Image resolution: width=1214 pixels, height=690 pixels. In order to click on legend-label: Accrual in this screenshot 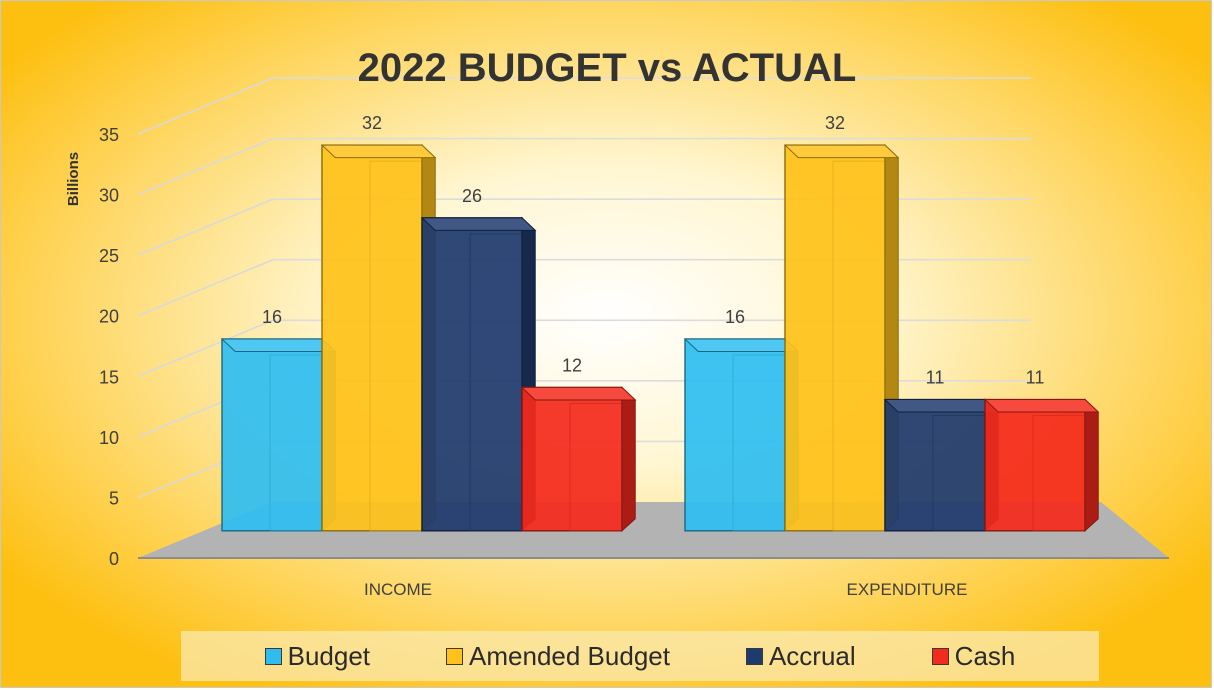, I will do `click(812, 655)`.